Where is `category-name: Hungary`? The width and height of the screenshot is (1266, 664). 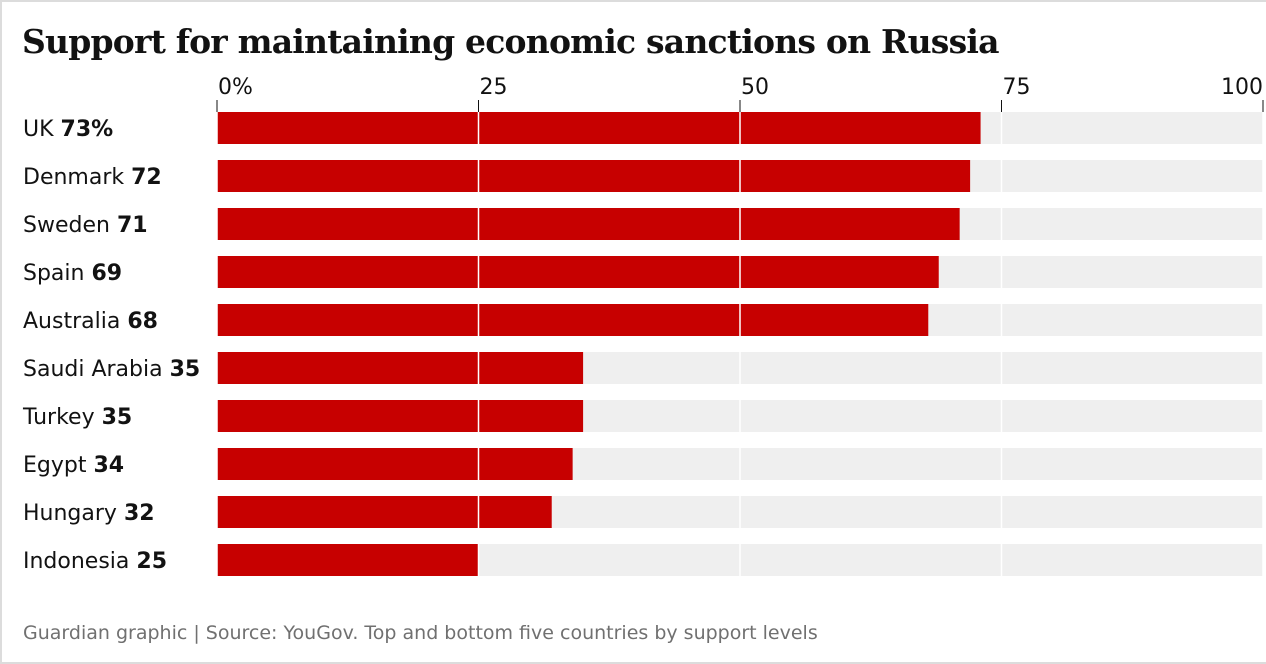
category-name: Hungary is located at coordinates (73, 513).